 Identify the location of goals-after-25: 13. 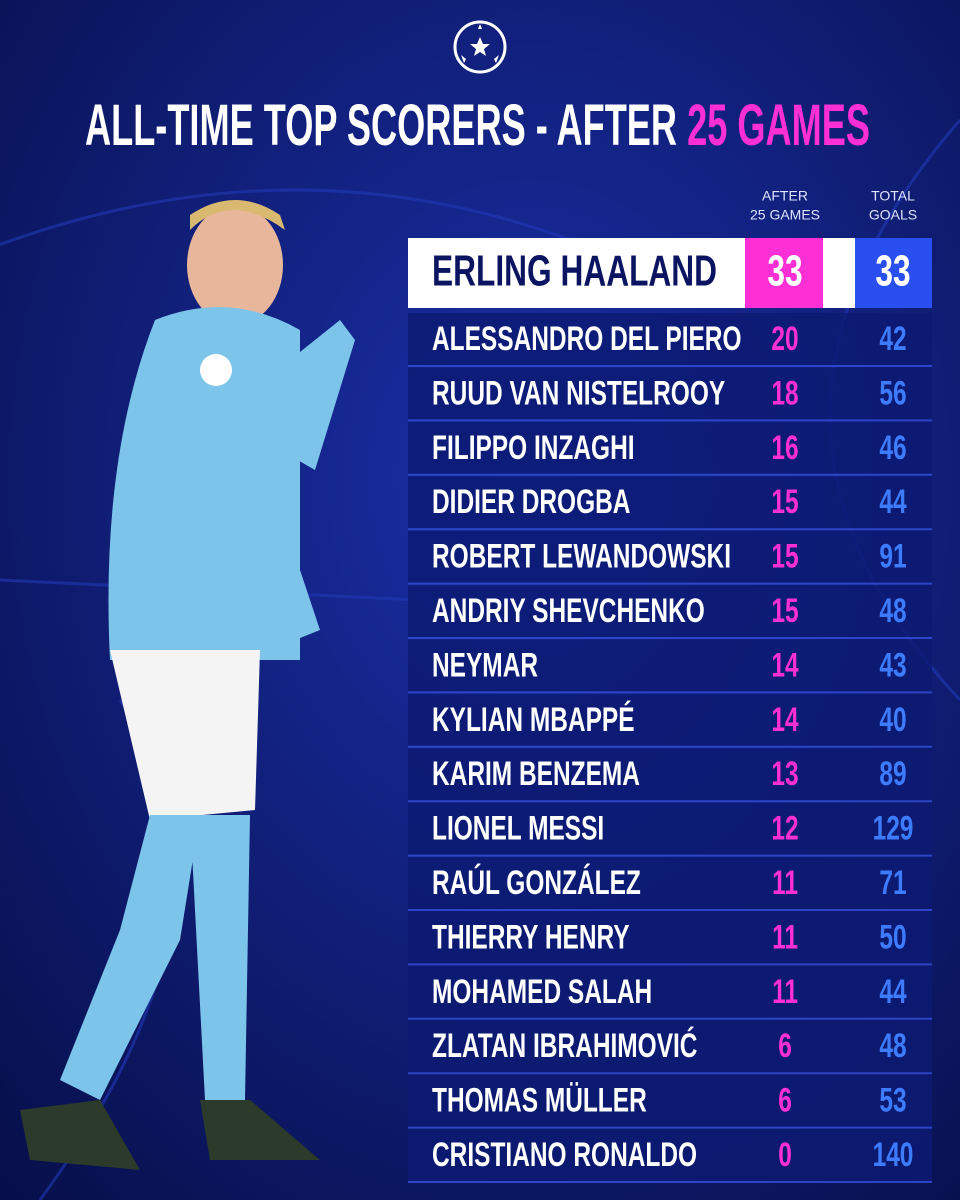
(784, 774).